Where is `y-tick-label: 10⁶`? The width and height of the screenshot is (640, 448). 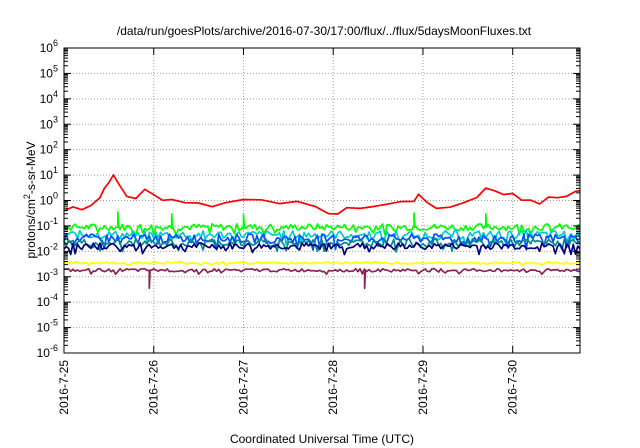
y-tick-label: 10⁶ is located at coordinates (49, 46).